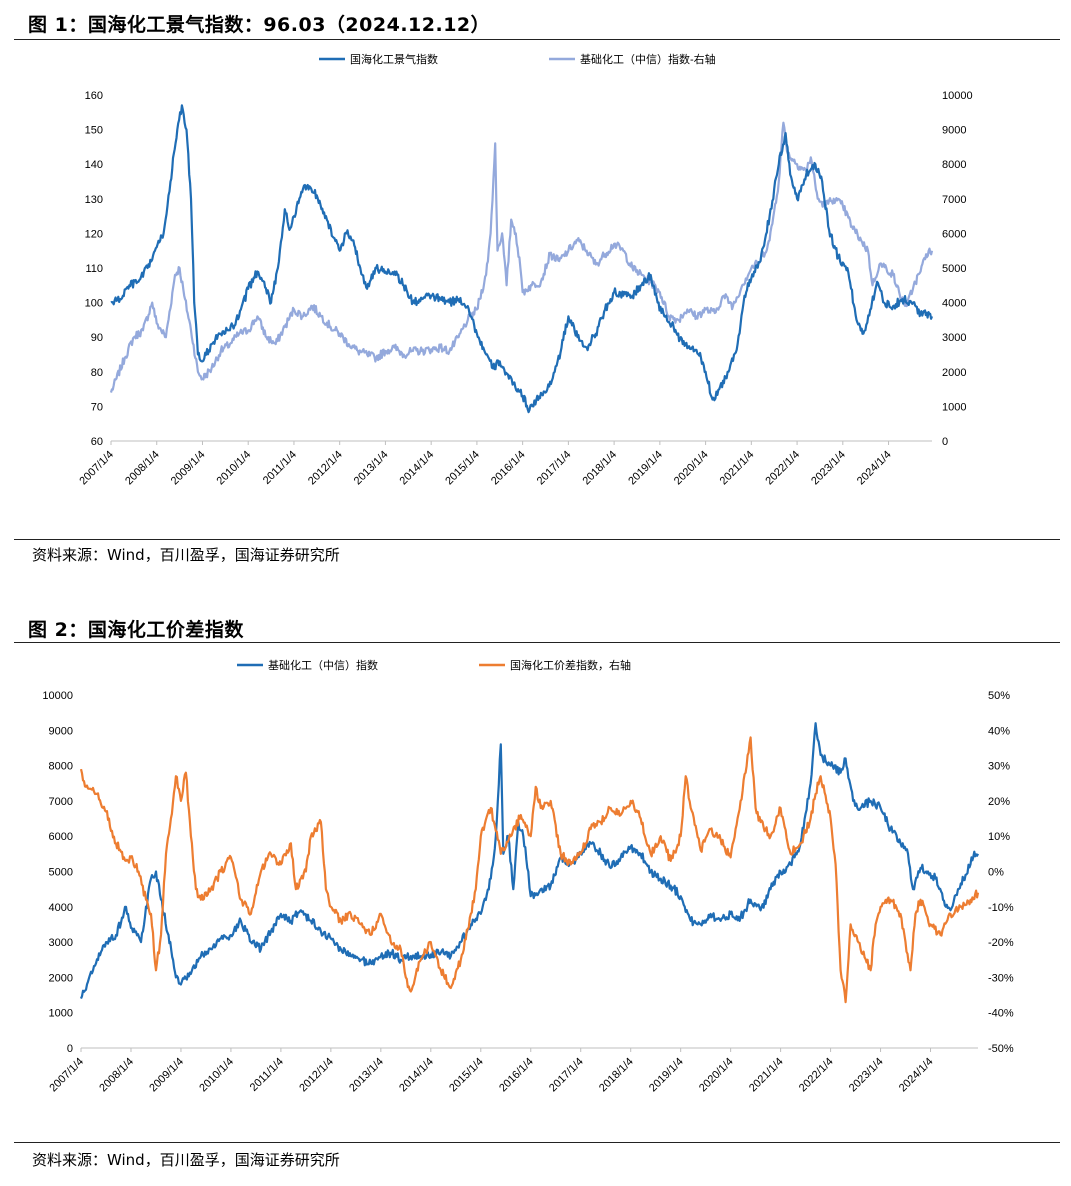 The height and width of the screenshot is (1186, 1071). I want to click on y-left-tick-8: 140, so click(94, 165).